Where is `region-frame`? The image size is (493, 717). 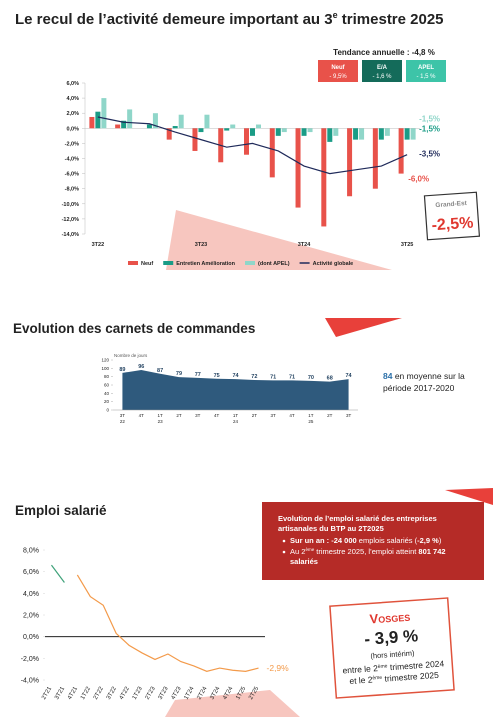
region-frame is located at coordinates (452, 216).